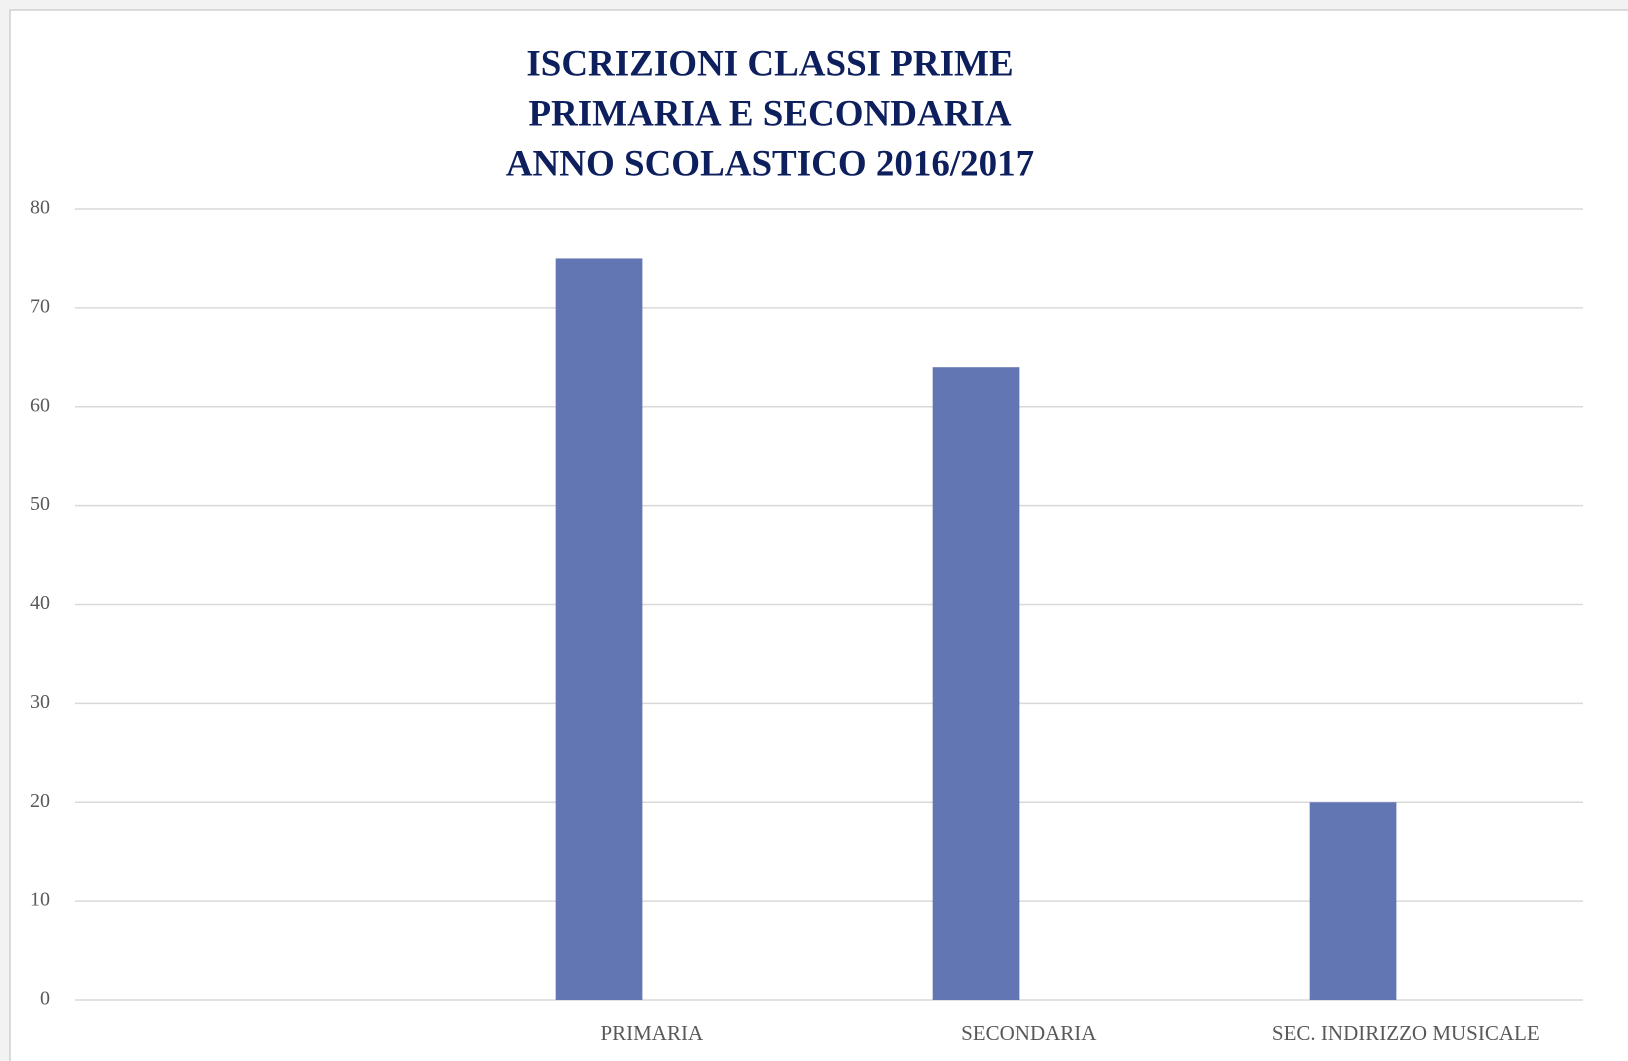 The width and height of the screenshot is (1628, 1061). What do you see at coordinates (1029, 1033) in the screenshot?
I see `x-tick-label: SECONDARIA` at bounding box center [1029, 1033].